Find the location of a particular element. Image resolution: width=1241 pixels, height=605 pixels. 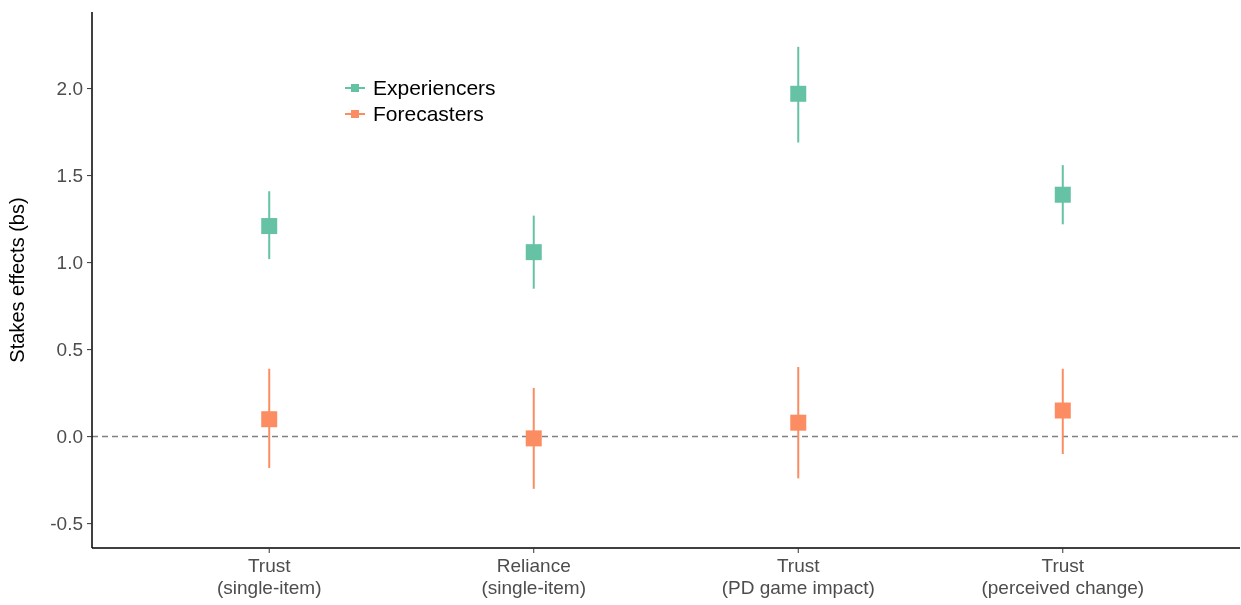

x-tick-label: Trust (single-item) is located at coordinates (269, 576).